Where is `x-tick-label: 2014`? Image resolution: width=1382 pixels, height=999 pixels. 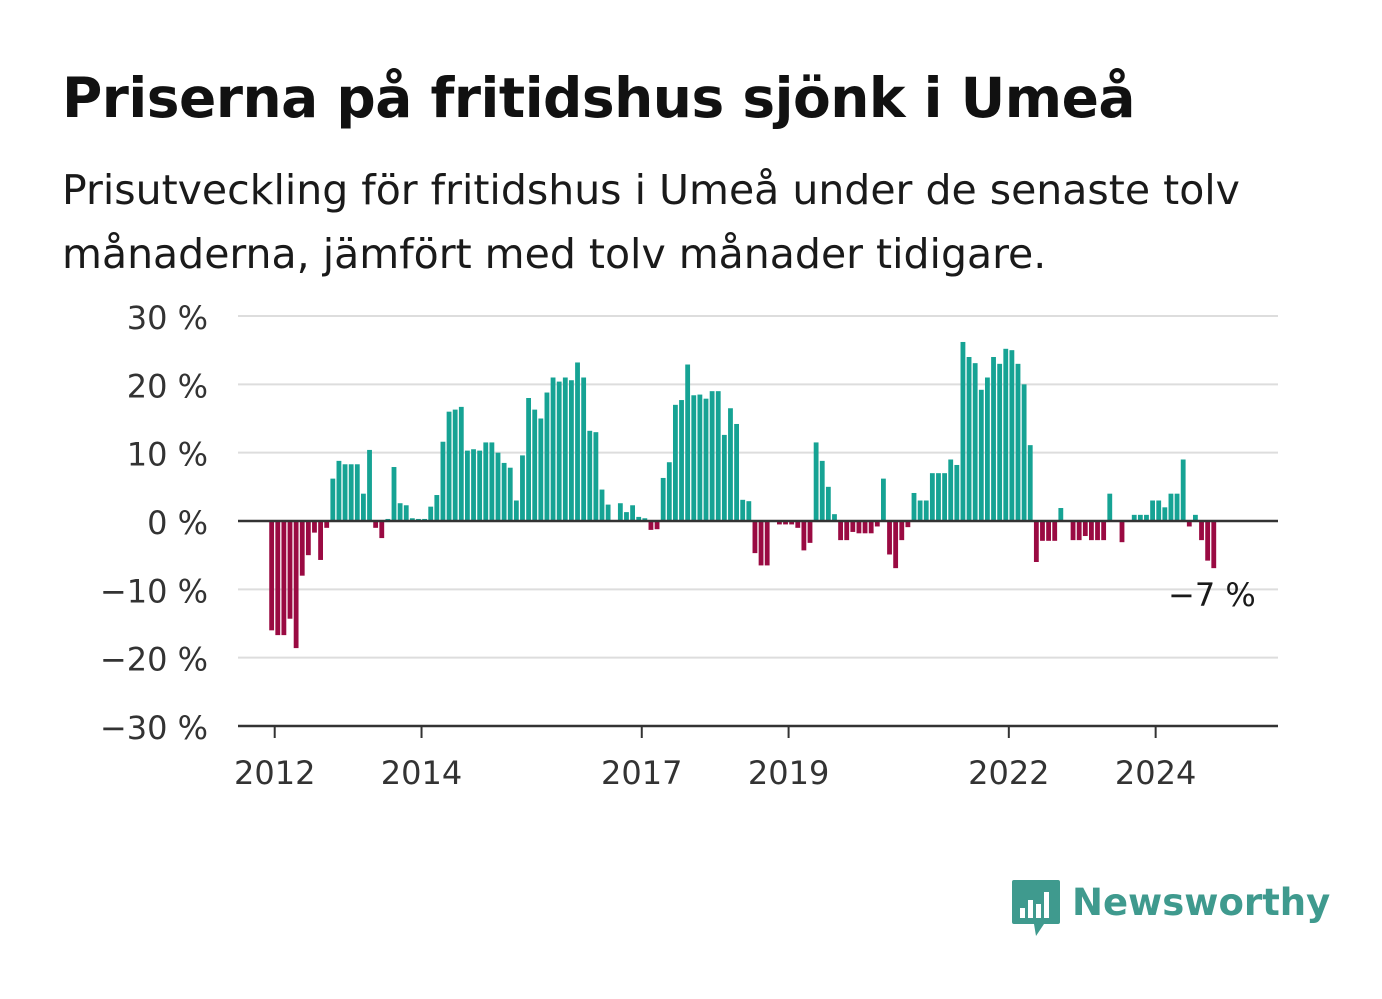 x-tick-label: 2014 is located at coordinates (421, 773).